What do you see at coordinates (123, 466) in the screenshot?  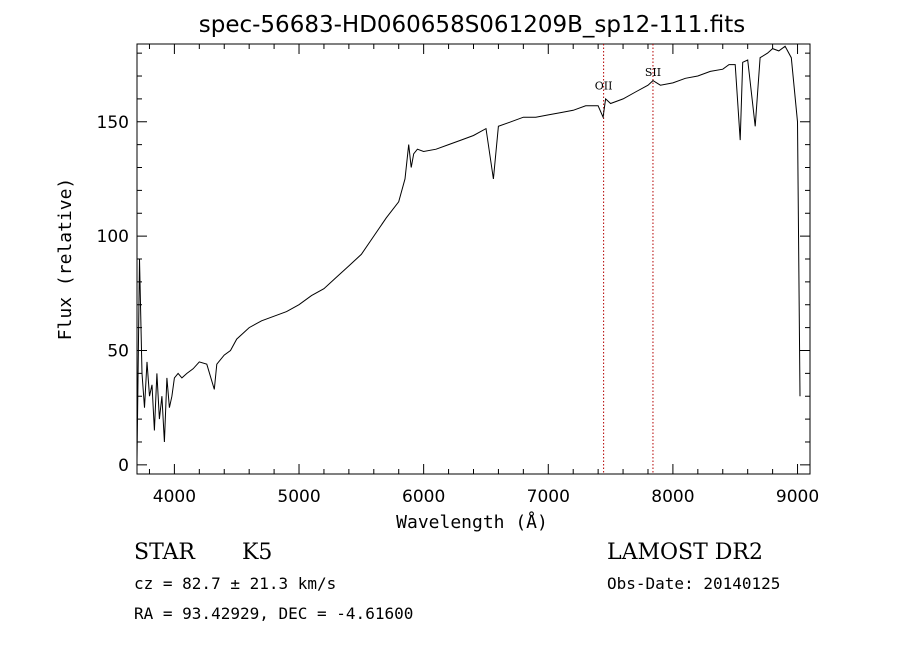 I see `y-tick-label: 0` at bounding box center [123, 466].